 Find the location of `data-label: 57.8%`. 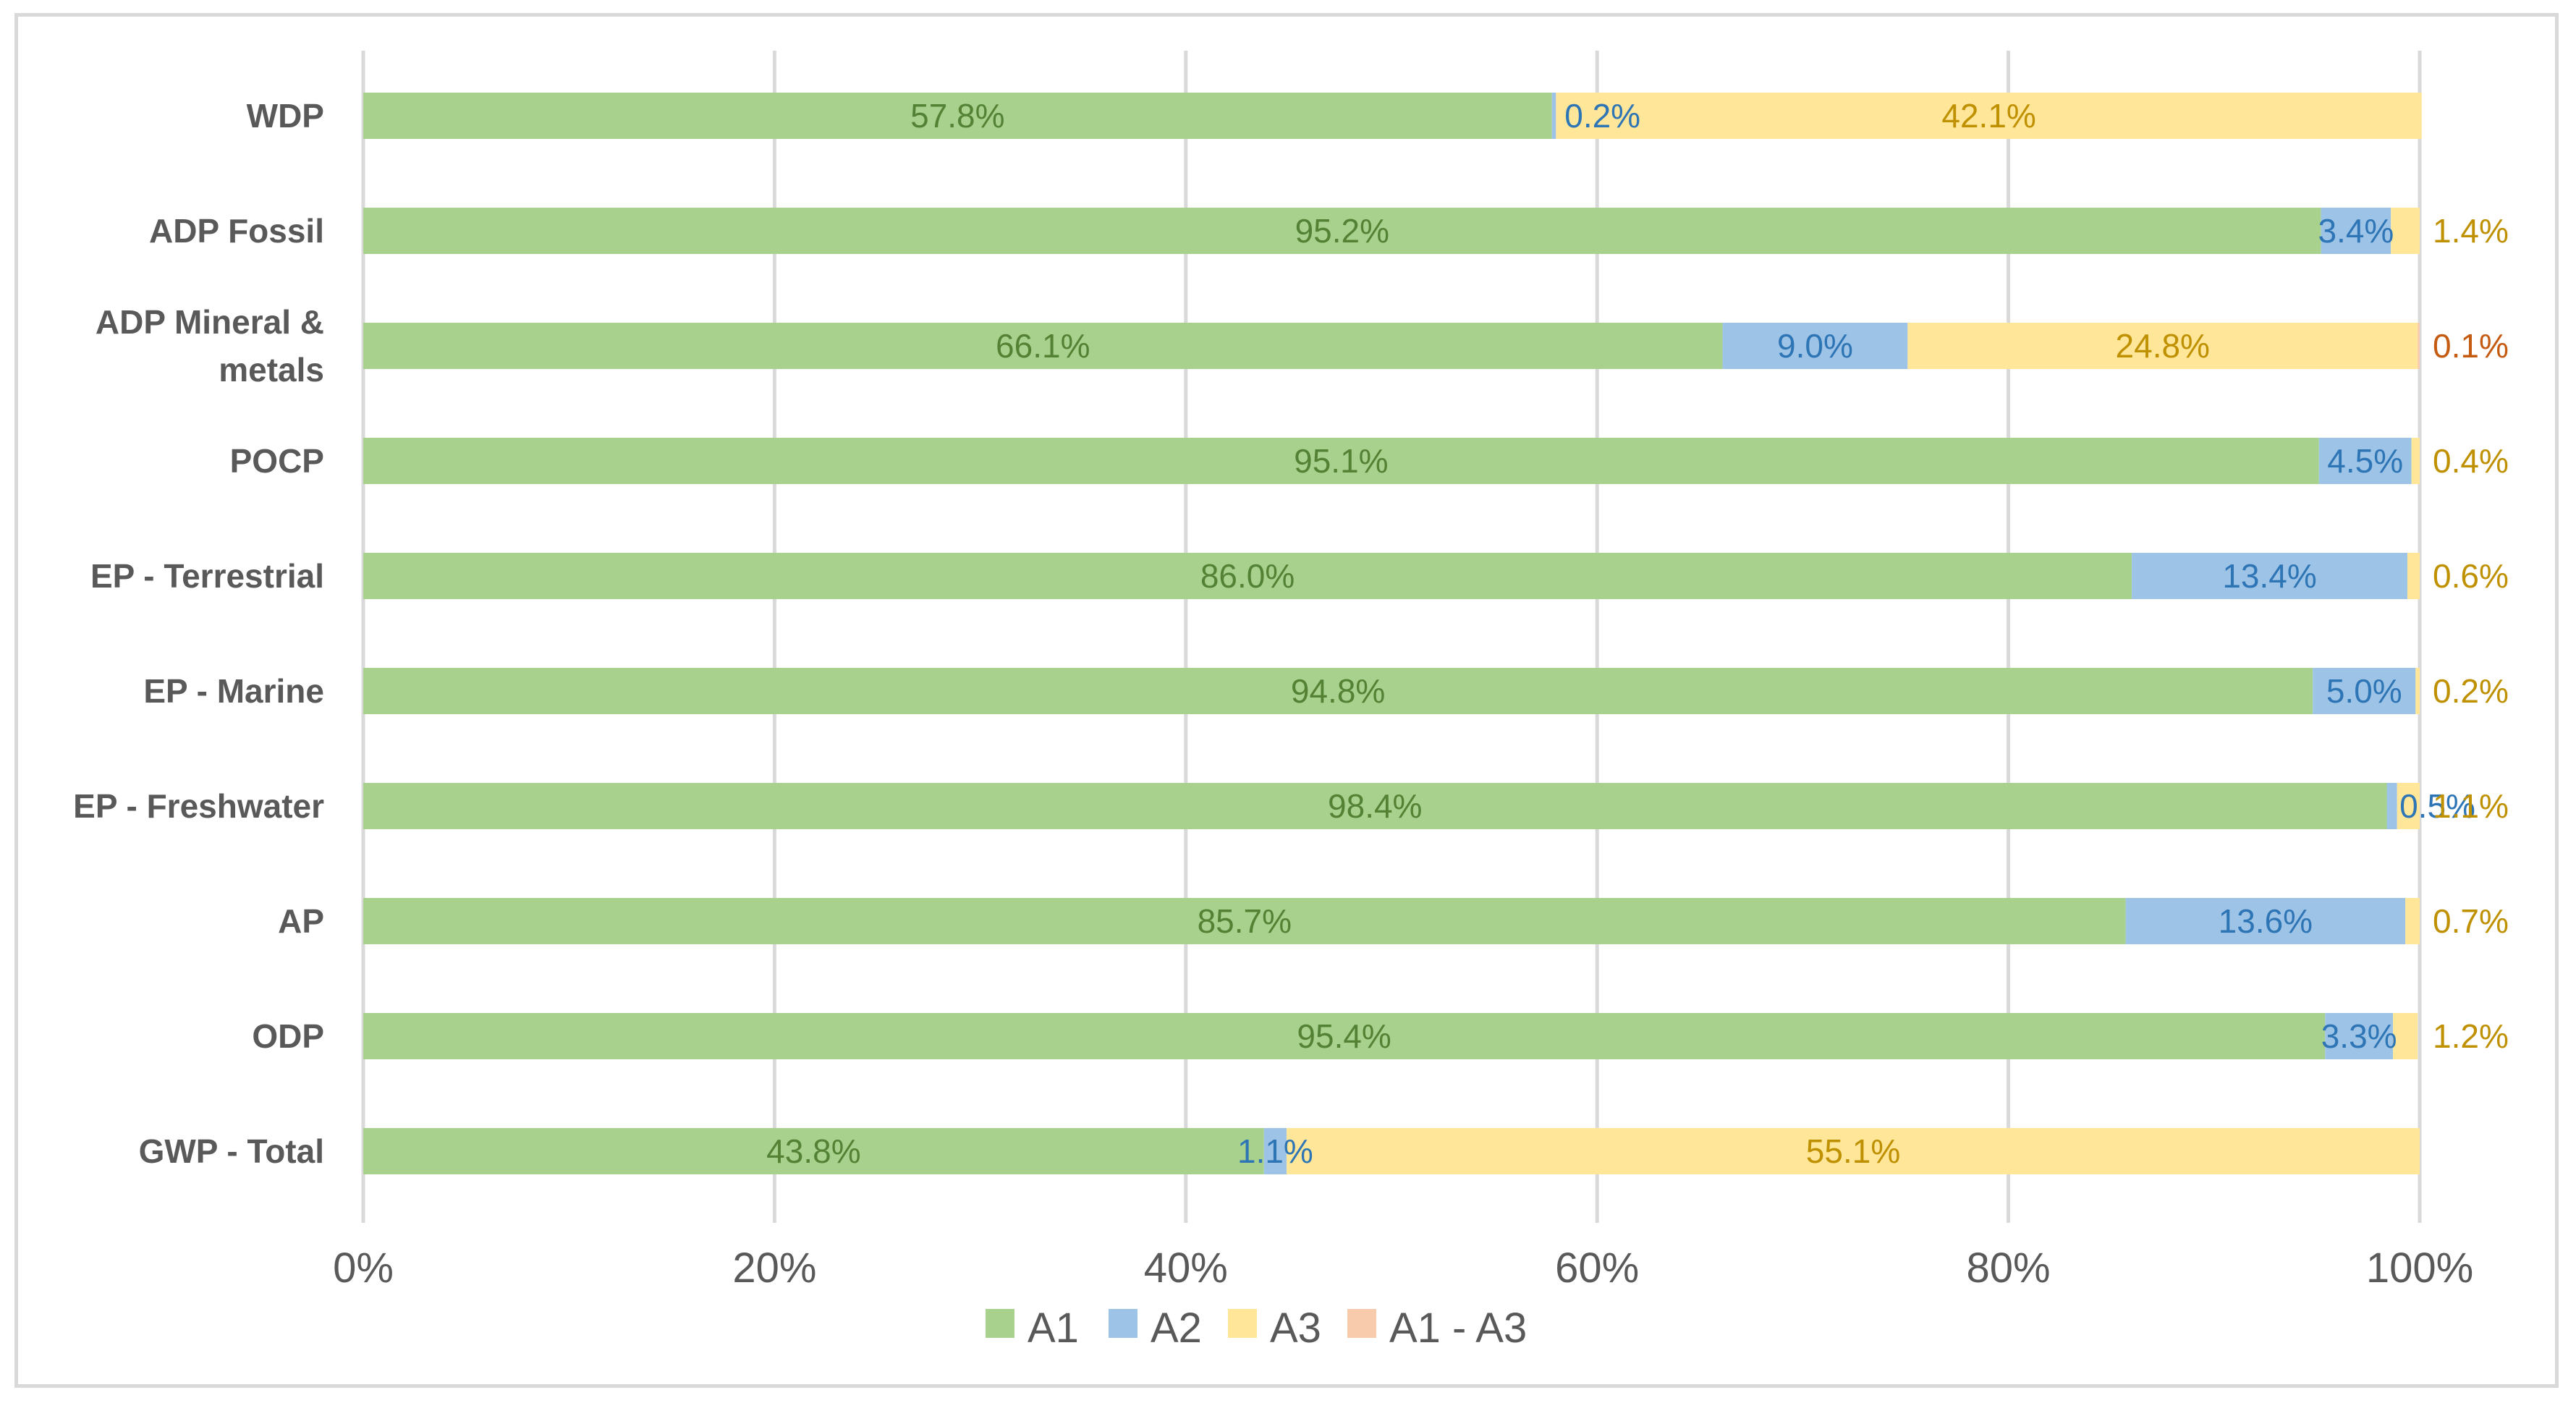

data-label: 57.8% is located at coordinates (957, 116).